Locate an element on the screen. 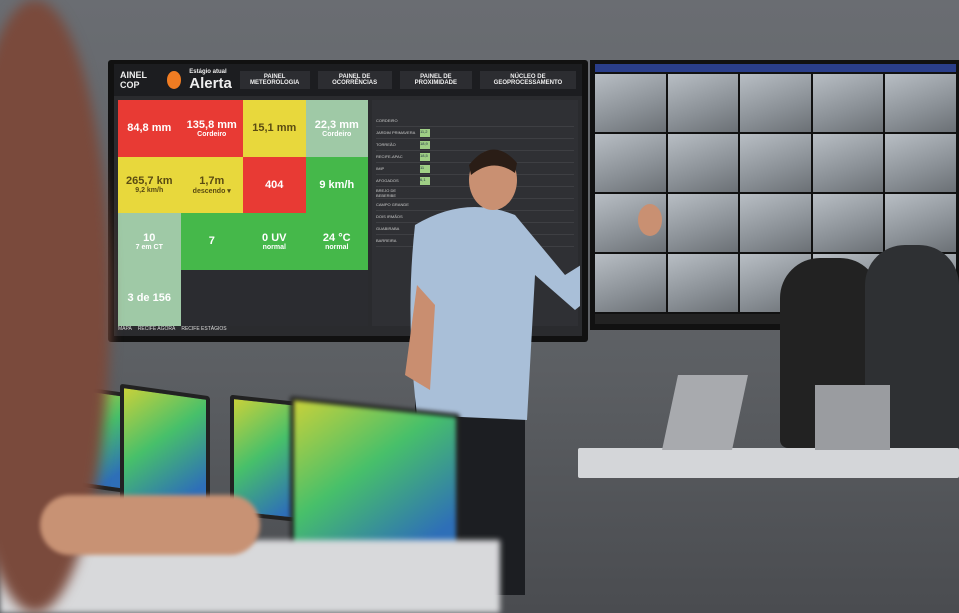 Image resolution: width=959 pixels, height=613 pixels. station-name: TORREÃO is located at coordinates (386, 144).